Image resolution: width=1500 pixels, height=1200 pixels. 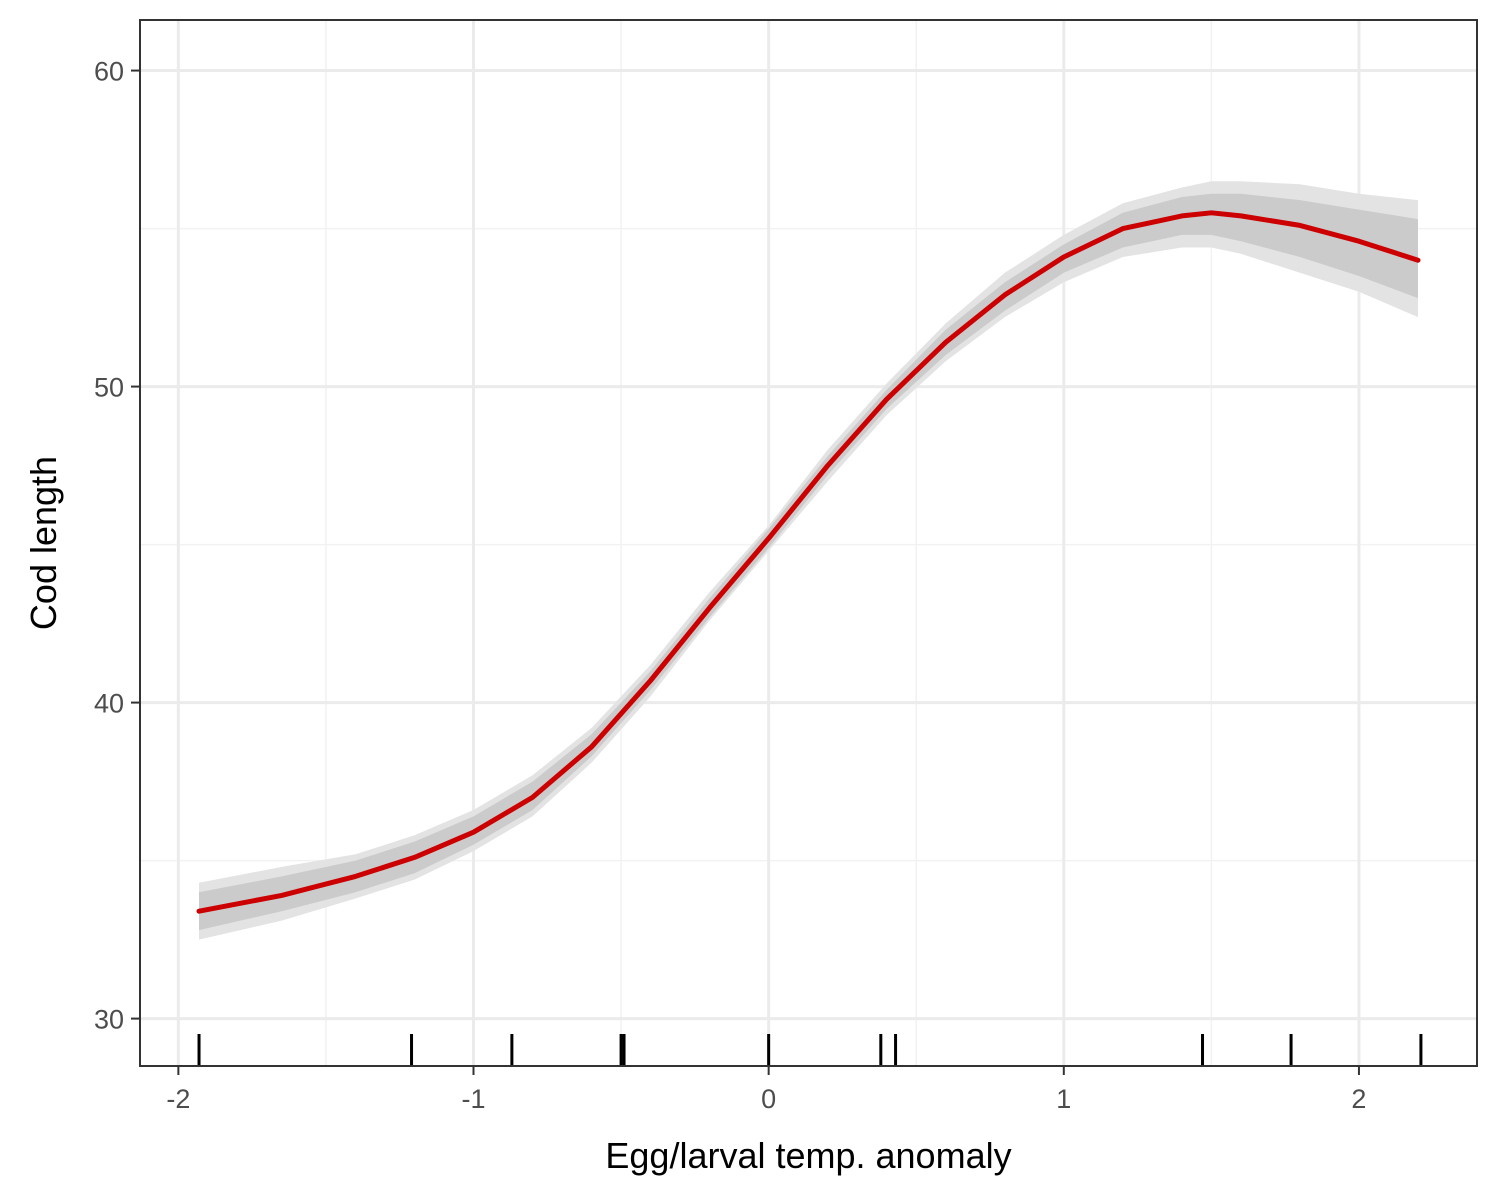 I want to click on rug-marks, so click(x=810, y=1050).